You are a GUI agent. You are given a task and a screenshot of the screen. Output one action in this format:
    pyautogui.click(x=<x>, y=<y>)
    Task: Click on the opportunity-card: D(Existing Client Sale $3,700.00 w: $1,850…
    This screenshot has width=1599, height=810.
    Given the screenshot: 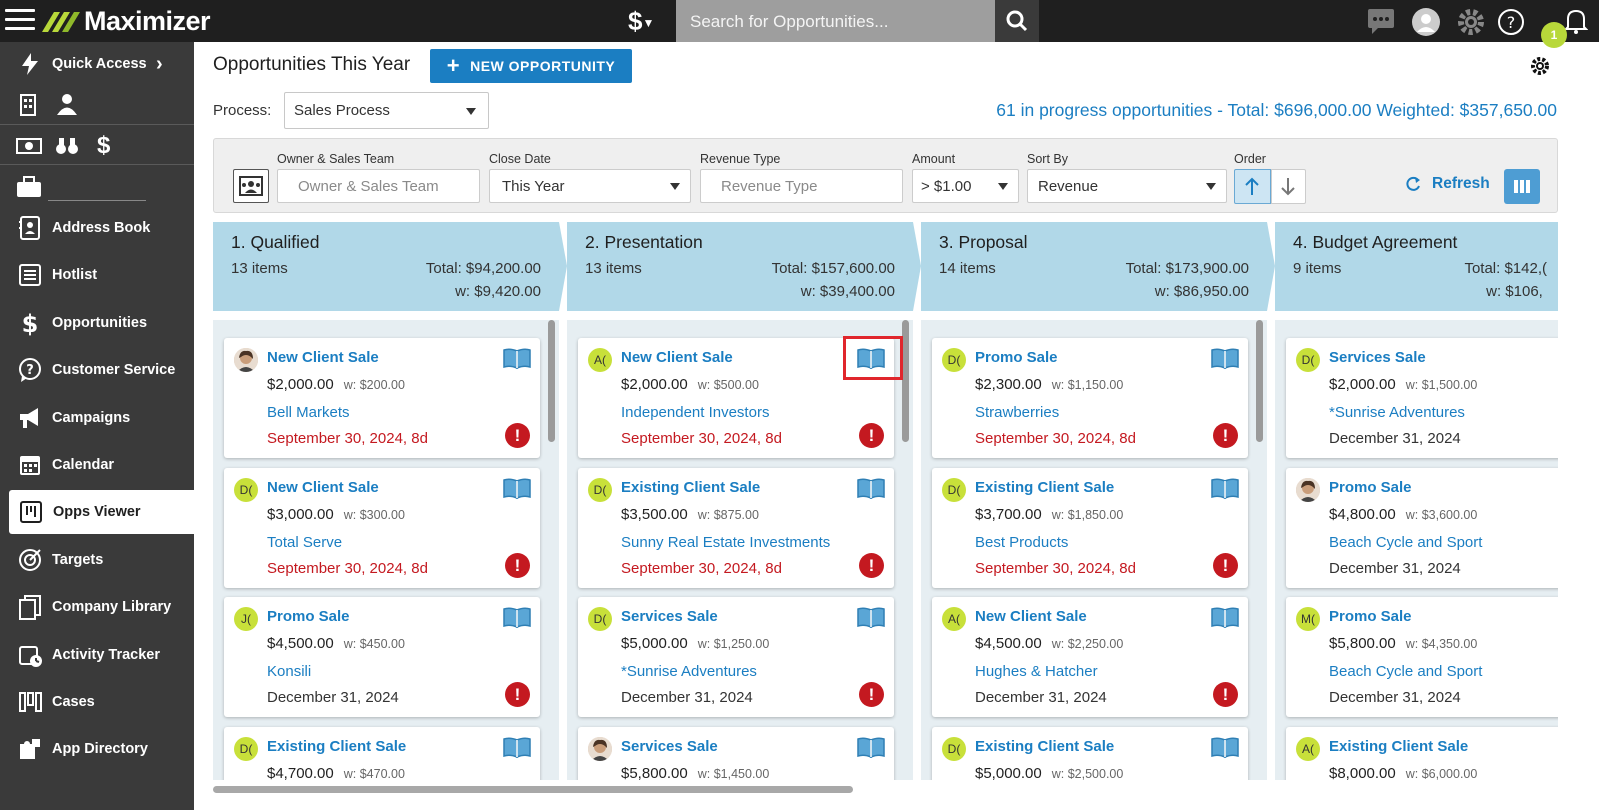 What is the action you would take?
    pyautogui.click(x=1090, y=528)
    